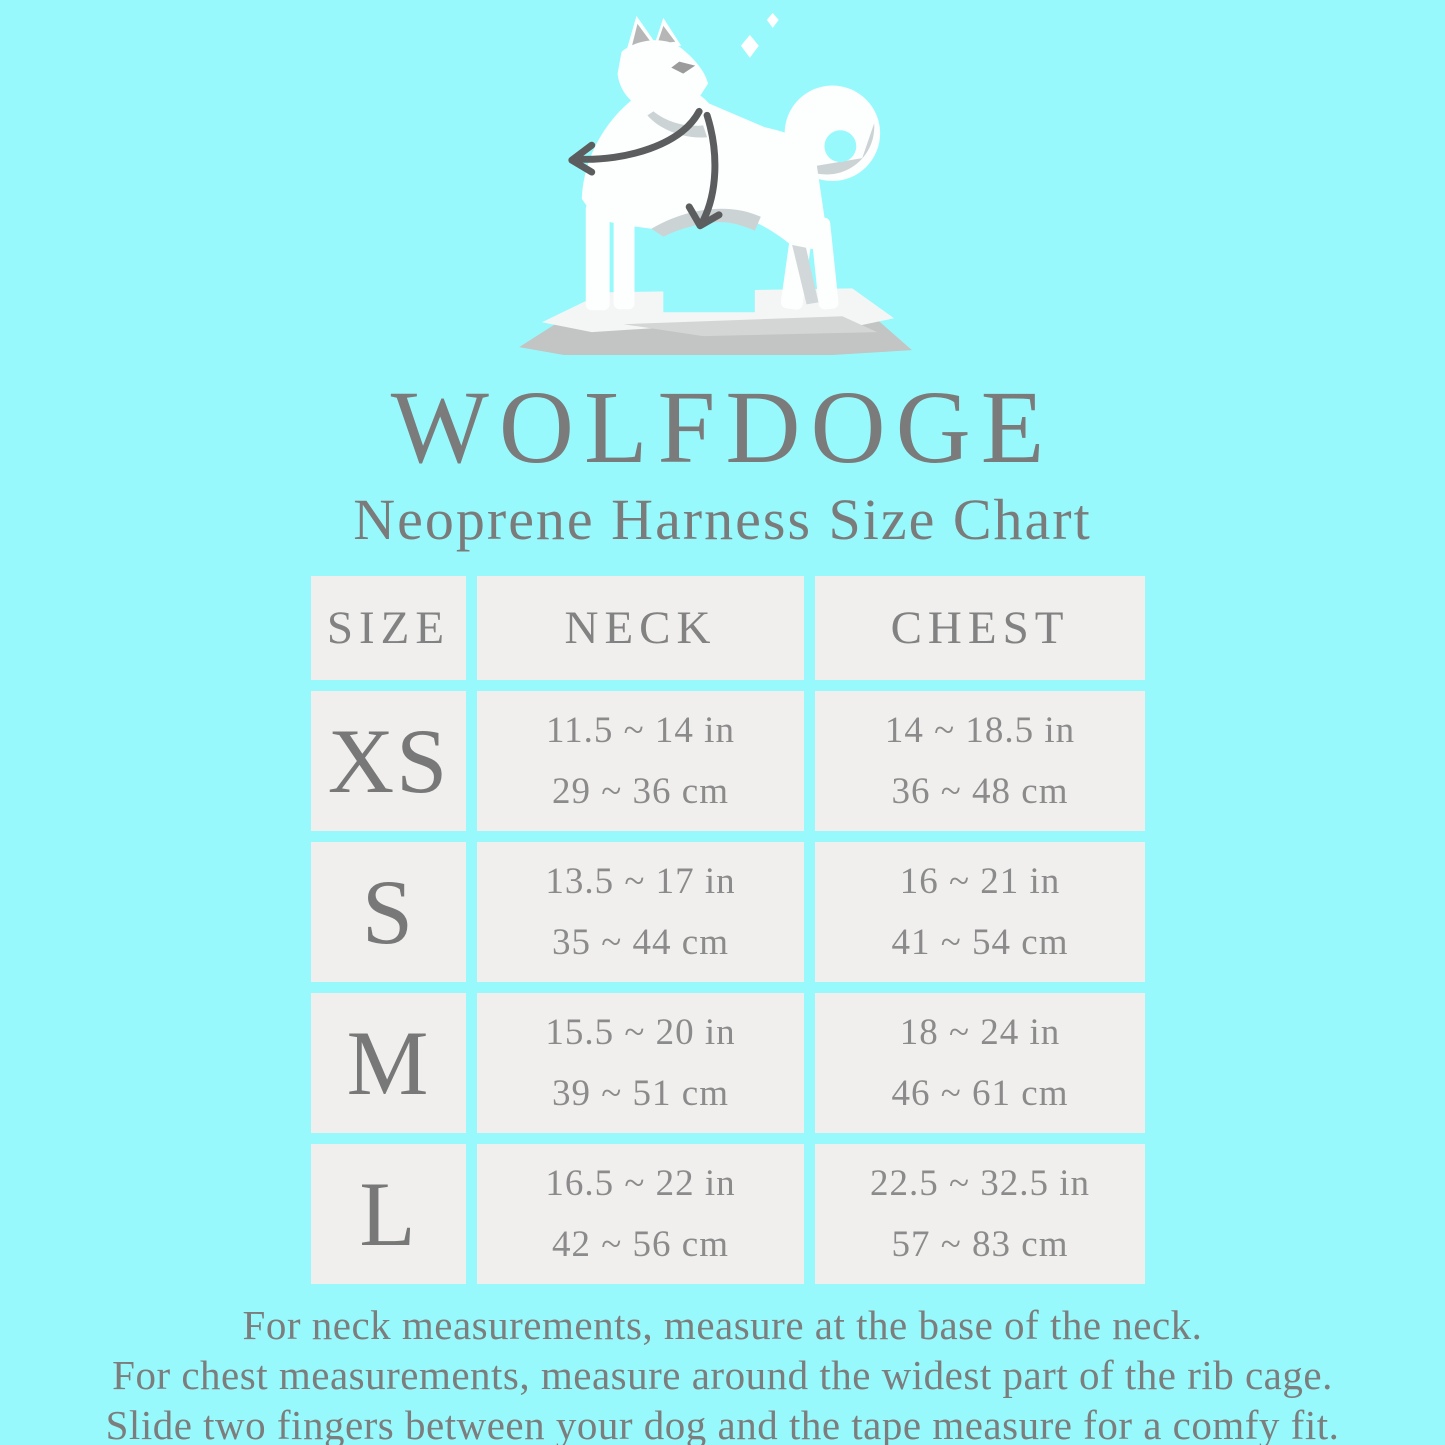 Image resolution: width=1445 pixels, height=1445 pixels. Describe the element at coordinates (388, 1062) in the screenshot. I see `table-row-m-size: M` at that location.